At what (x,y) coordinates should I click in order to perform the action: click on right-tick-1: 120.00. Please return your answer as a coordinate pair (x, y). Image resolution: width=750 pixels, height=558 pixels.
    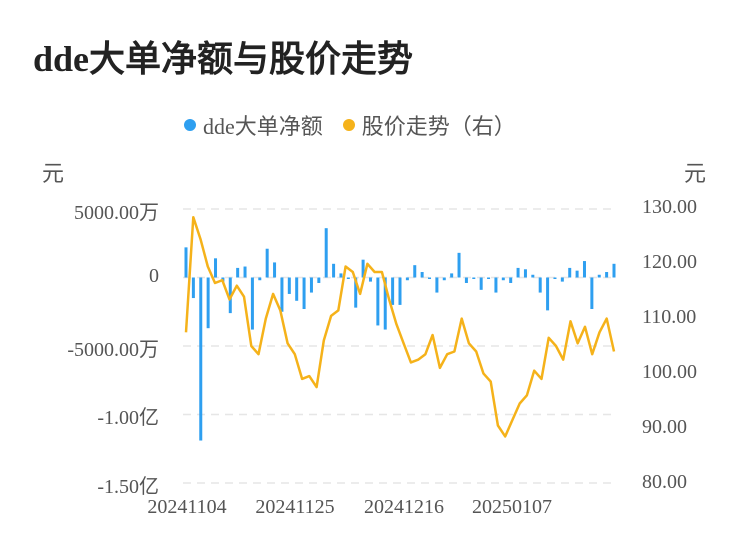
    Looking at the image, I should click on (669, 262).